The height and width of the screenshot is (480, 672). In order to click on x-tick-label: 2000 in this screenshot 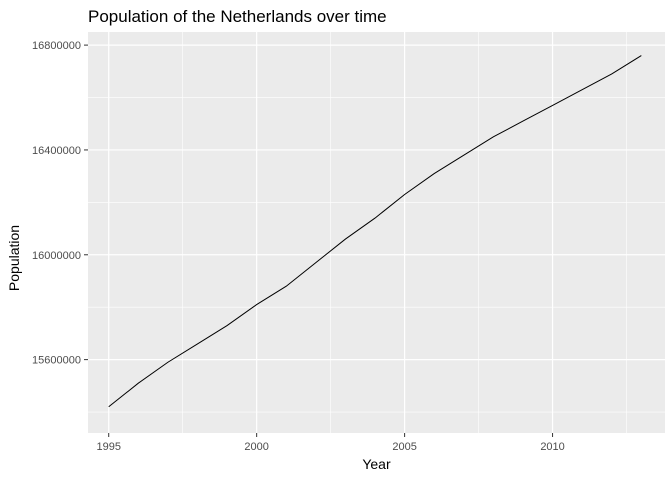, I will do `click(256, 447)`.